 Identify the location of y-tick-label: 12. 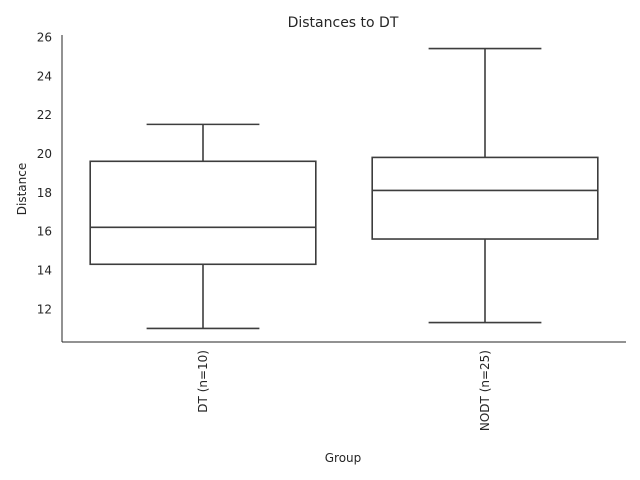
(44, 309).